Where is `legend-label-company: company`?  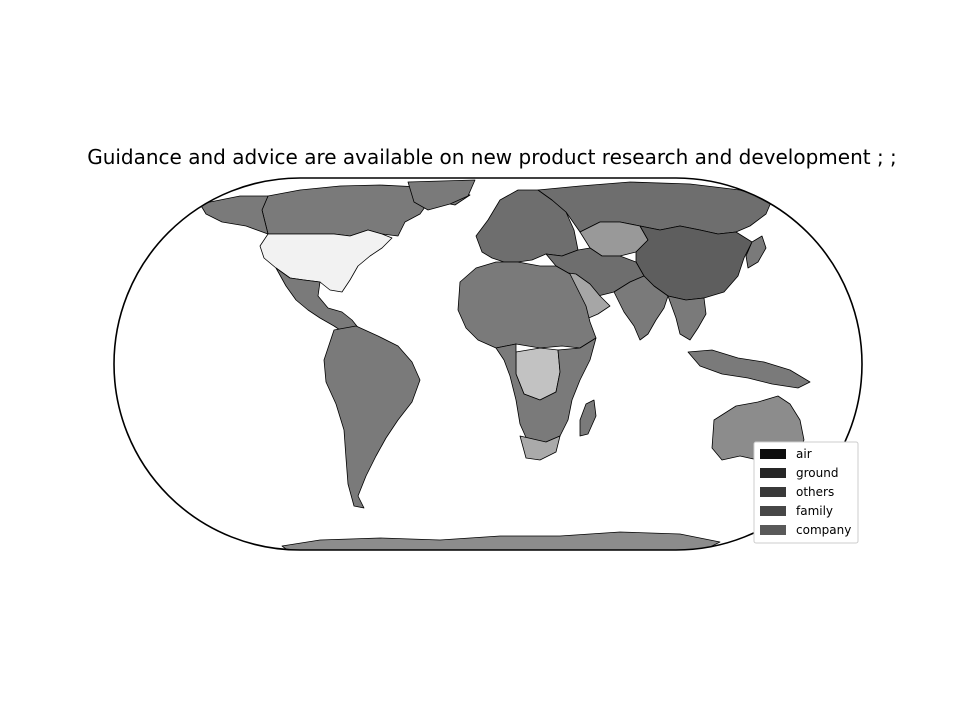 legend-label-company: company is located at coordinates (823, 530).